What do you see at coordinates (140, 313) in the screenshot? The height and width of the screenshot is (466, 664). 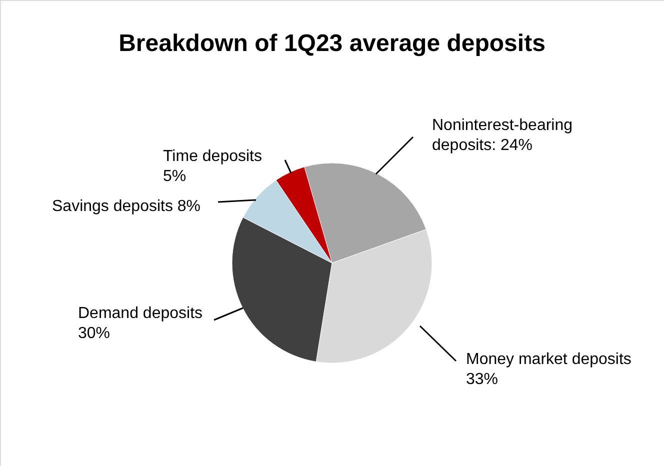 I see `slice-label: Demand deposits` at bounding box center [140, 313].